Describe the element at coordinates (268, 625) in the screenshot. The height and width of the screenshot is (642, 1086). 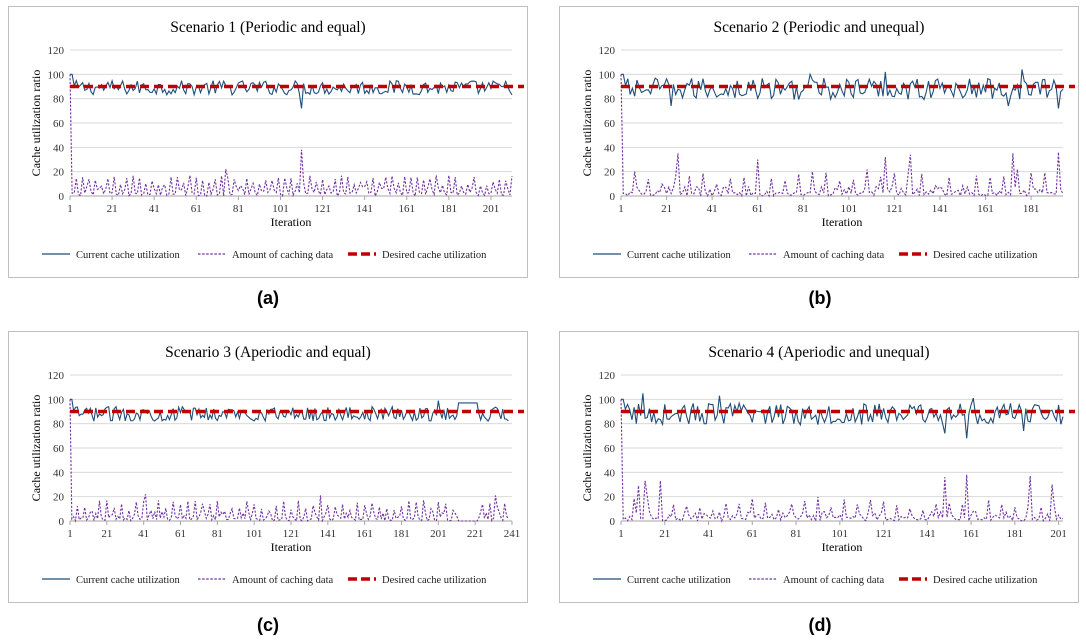
I see `caption-c: (c)` at that location.